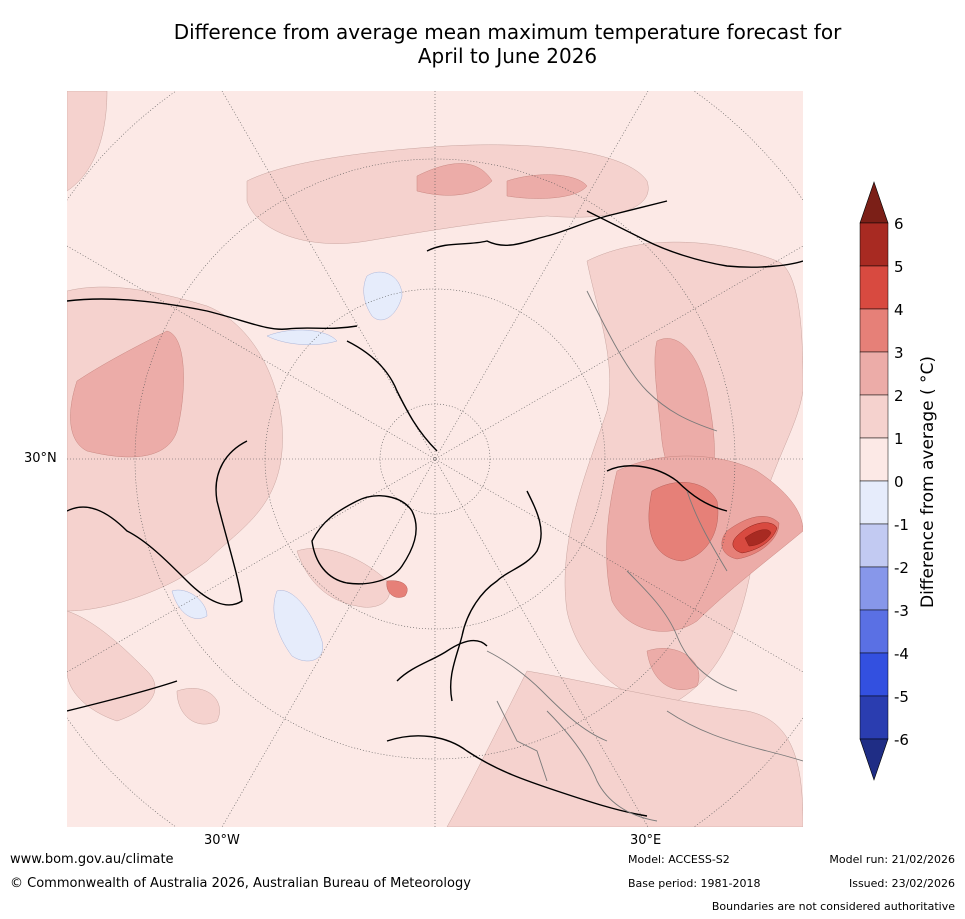  Describe the element at coordinates (874, 759) in the screenshot. I see `colorbar-min-arrow` at that location.